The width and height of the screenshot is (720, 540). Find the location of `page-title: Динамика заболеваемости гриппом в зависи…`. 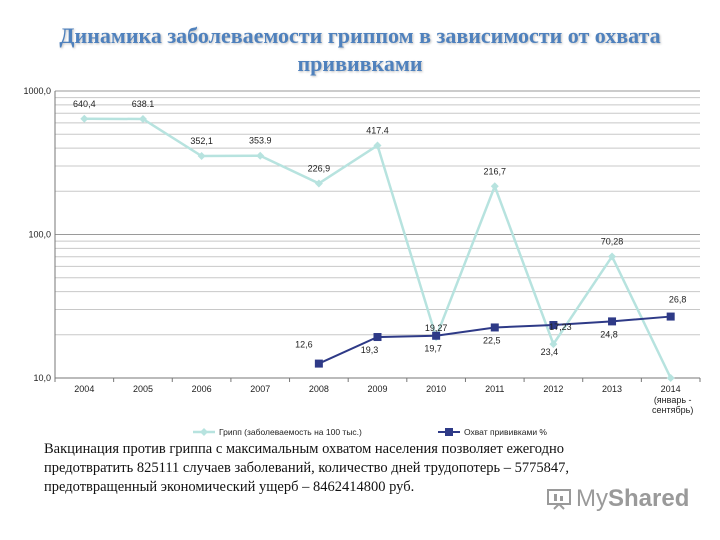

page-title: Динамика заболеваемости гриппом в зависи… is located at coordinates (360, 49).